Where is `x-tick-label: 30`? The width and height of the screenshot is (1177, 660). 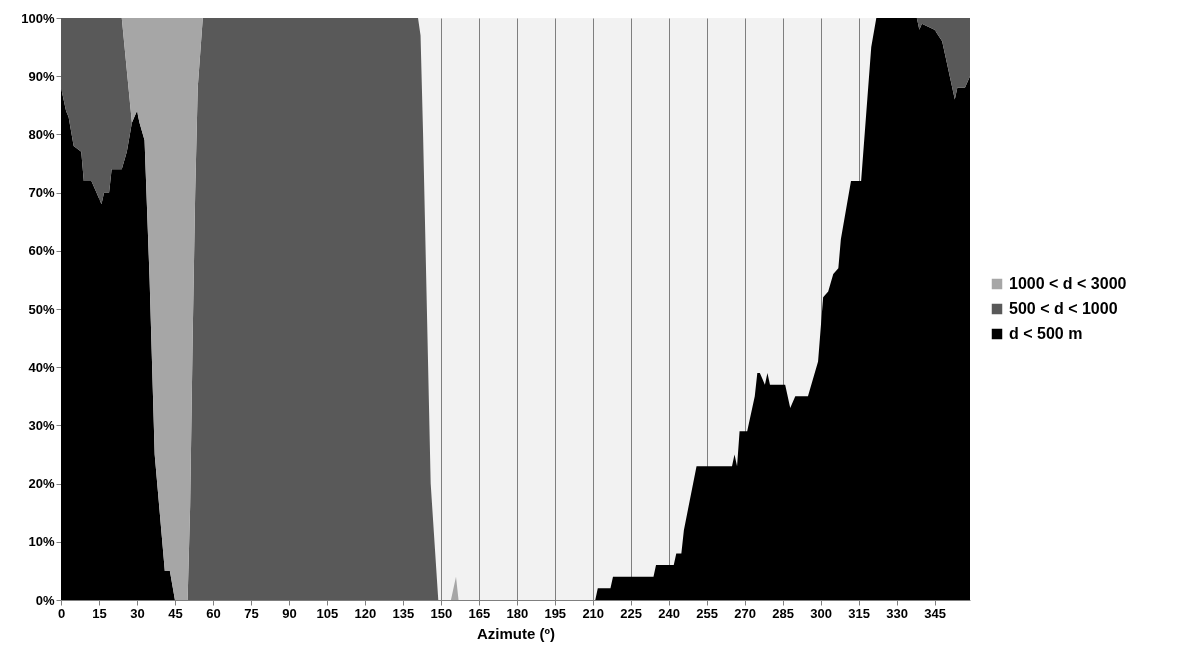 x-tick-label: 30 is located at coordinates (137, 613).